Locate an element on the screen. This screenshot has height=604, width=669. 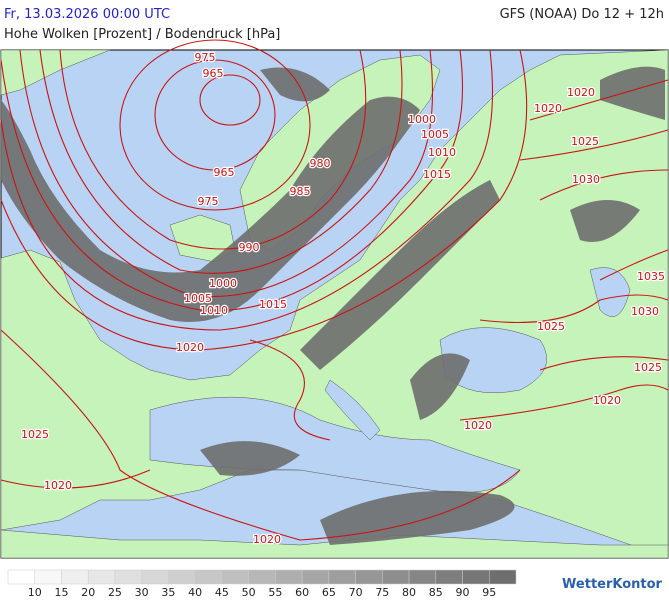
legend-label: 10 is located at coordinates (35, 592).